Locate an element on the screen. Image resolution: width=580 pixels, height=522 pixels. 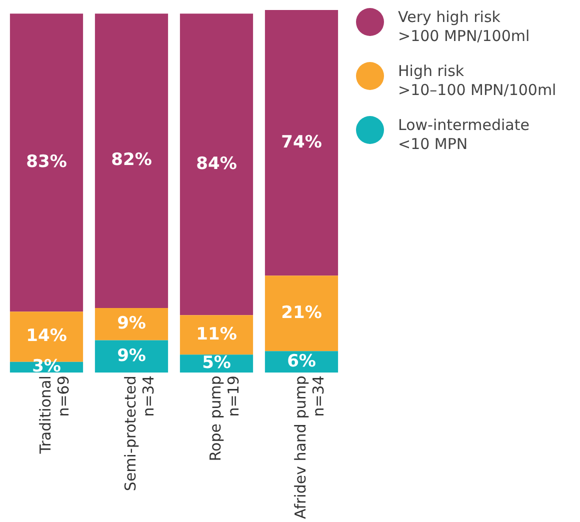
data-label: 82% is located at coordinates (131, 160).